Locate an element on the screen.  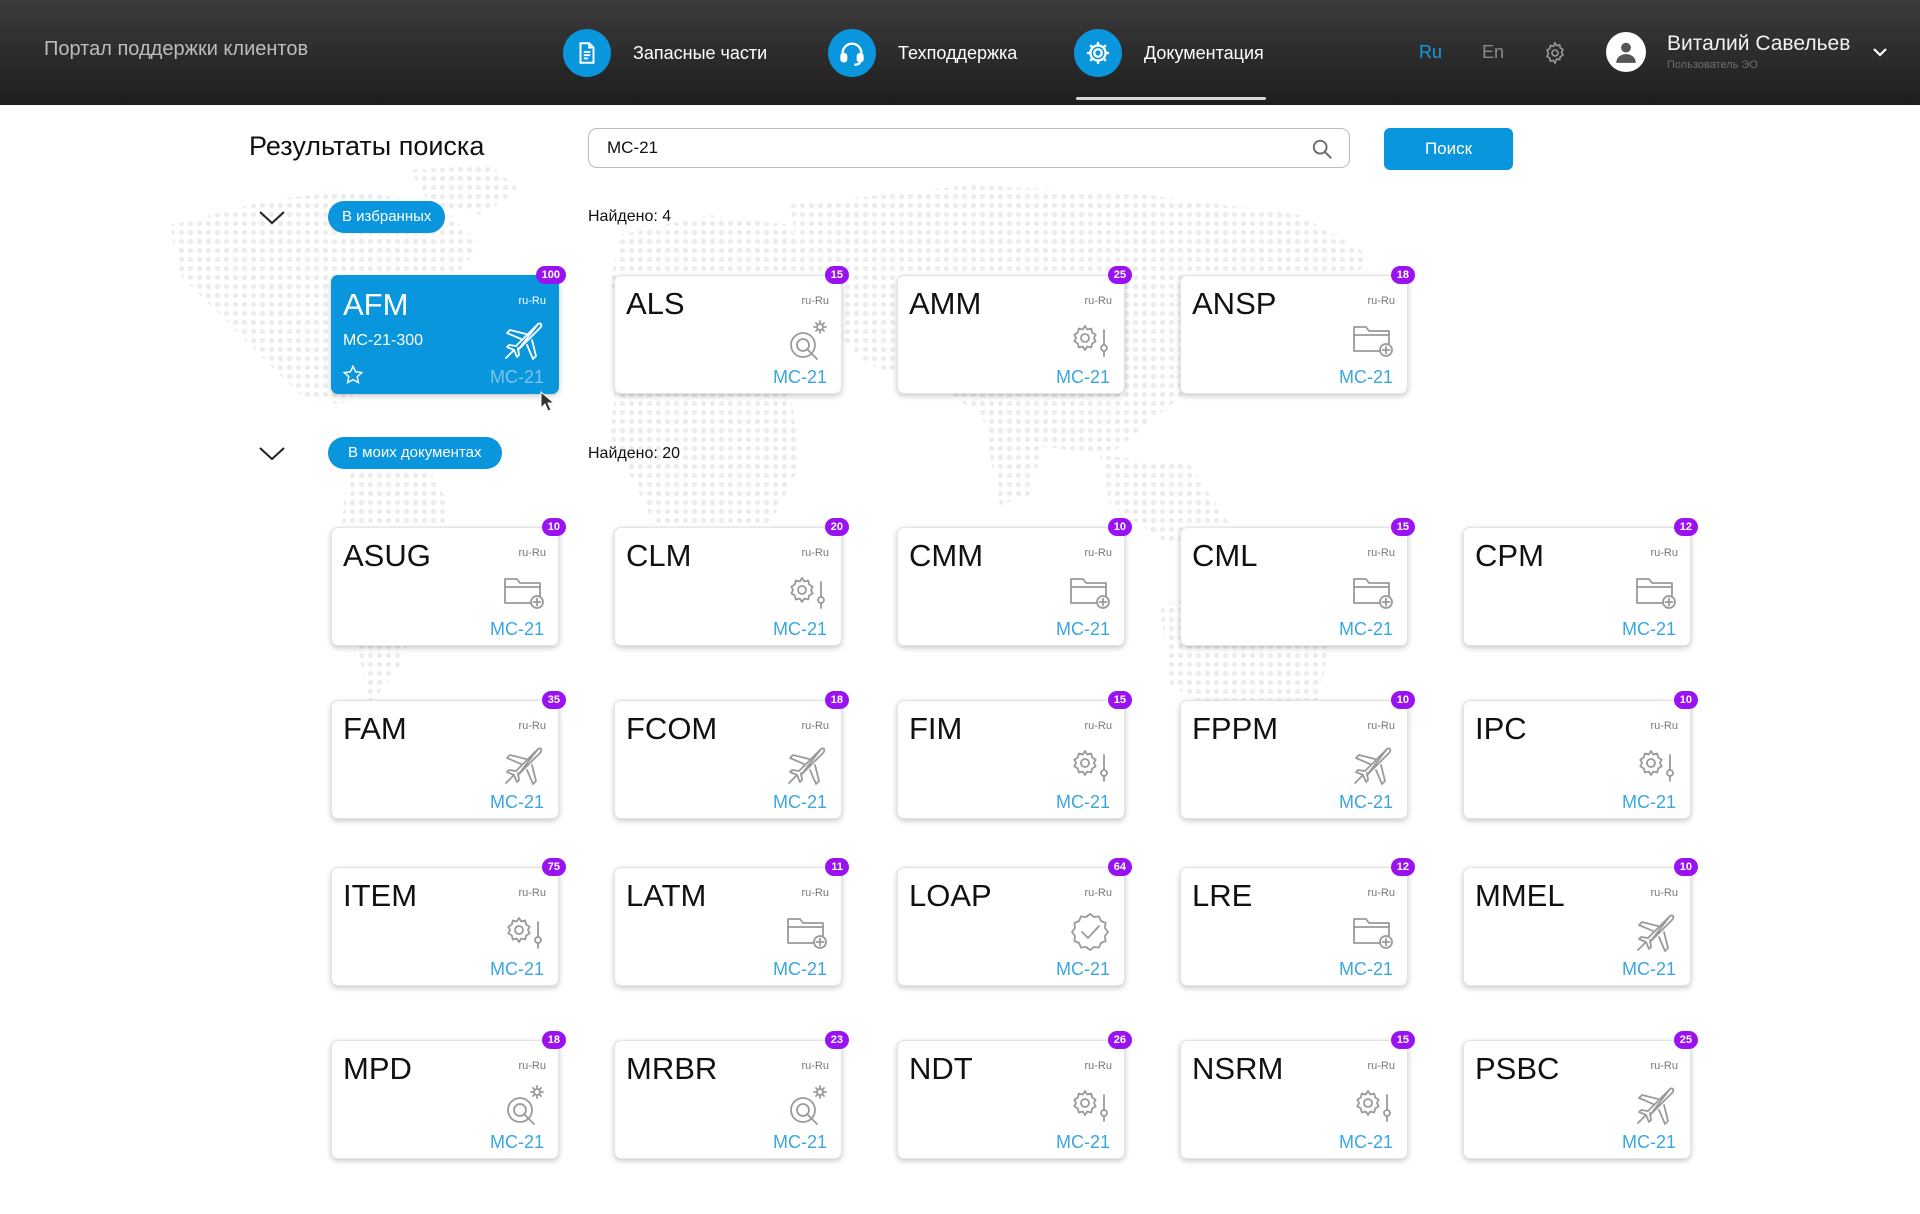
page-title: Результаты поиска is located at coordinates (367, 146).